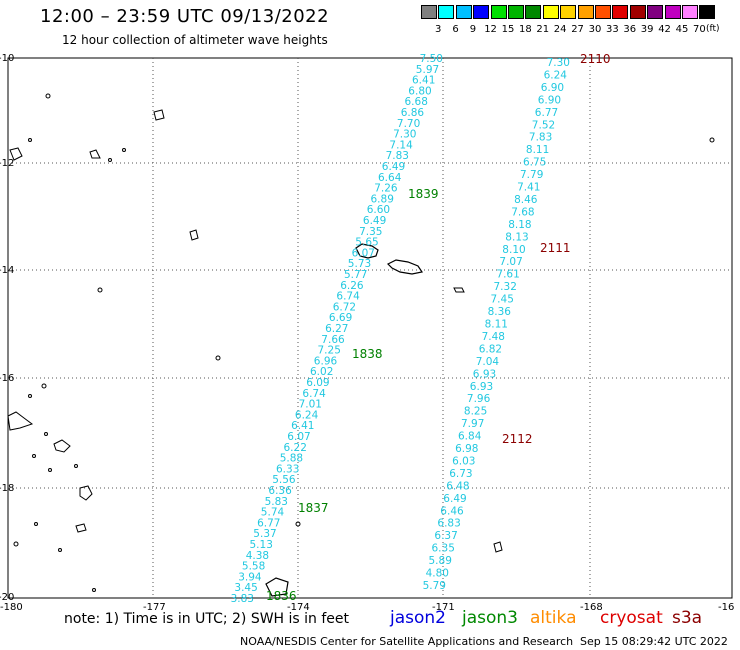 The height and width of the screenshot is (650, 740). I want to click on legend-tick-label: 9, so click(473, 29).